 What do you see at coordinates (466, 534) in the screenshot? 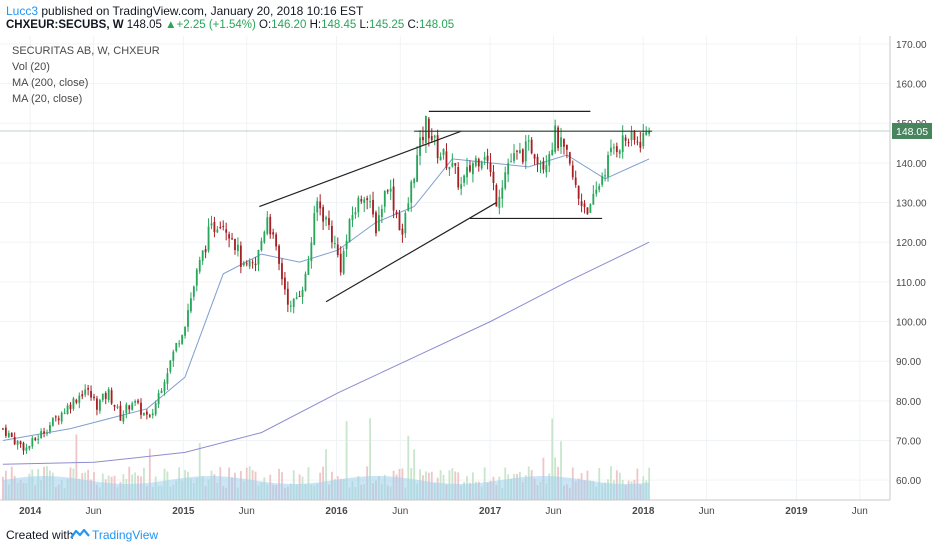
I see `footer: Created with TradingView` at bounding box center [466, 534].